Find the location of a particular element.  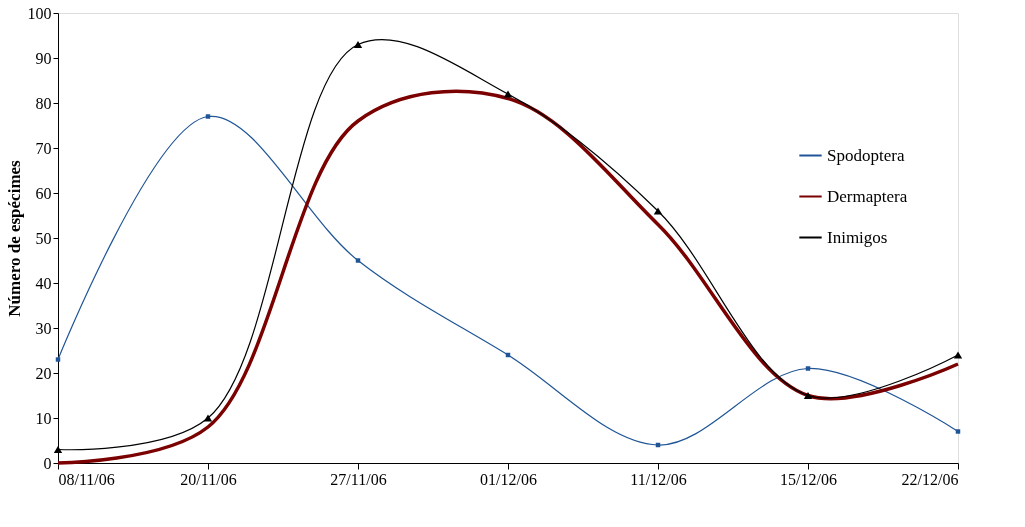

x-tick-label: 11/12/06 is located at coordinates (658, 479).